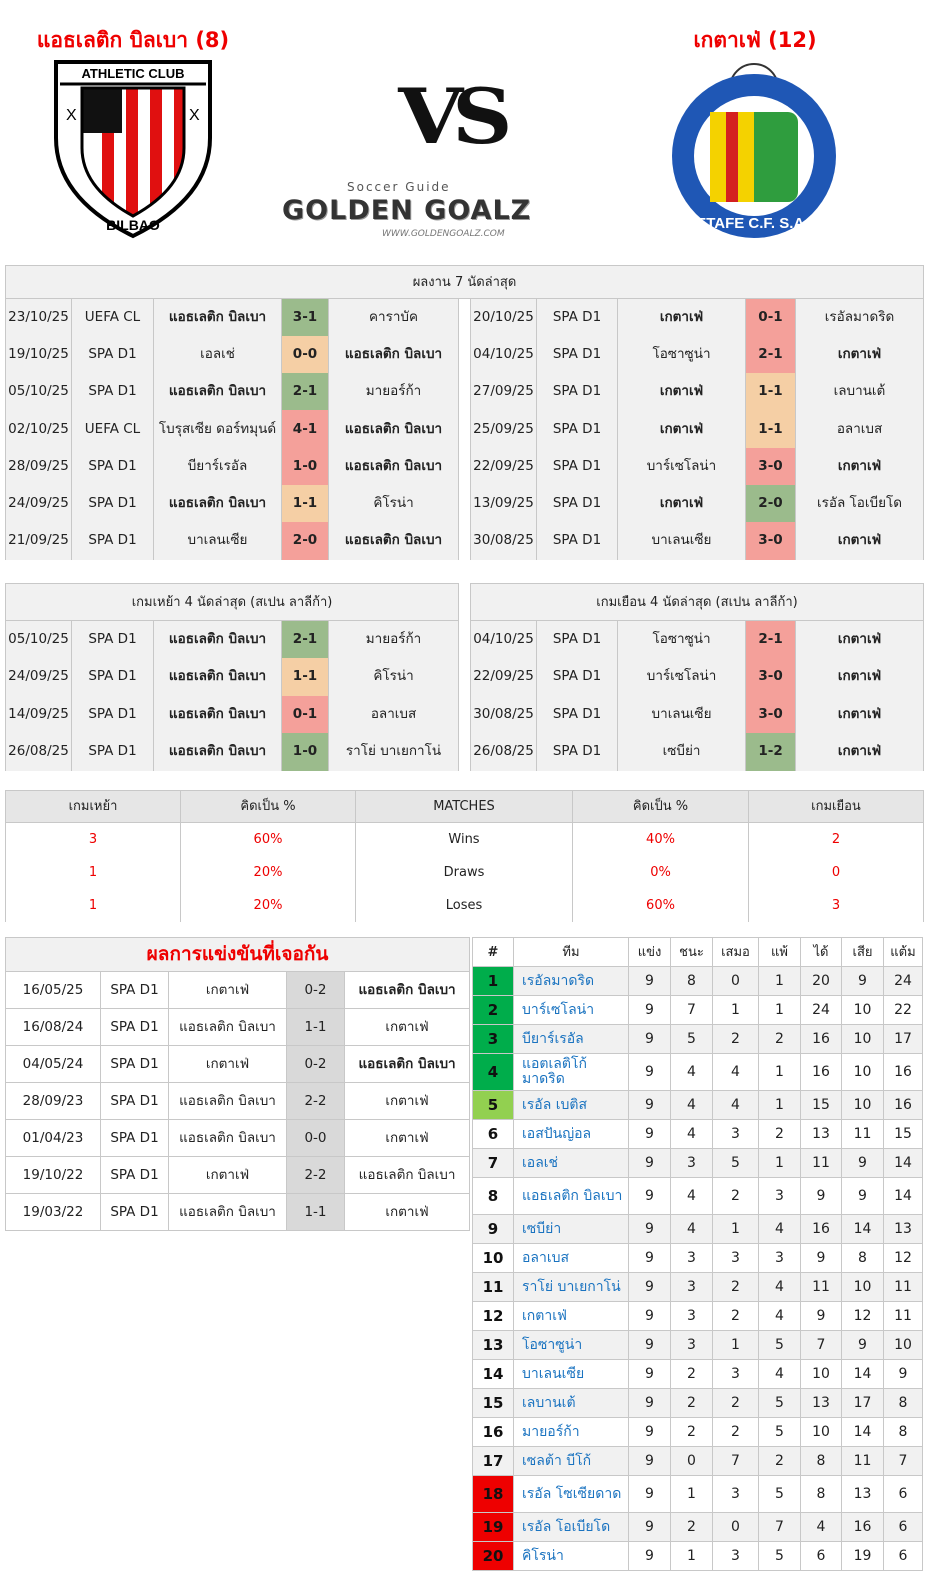 The width and height of the screenshot is (938, 1589). Describe the element at coordinates (859, 429) in the screenshot. I see `away-team: อลาเบส` at that location.